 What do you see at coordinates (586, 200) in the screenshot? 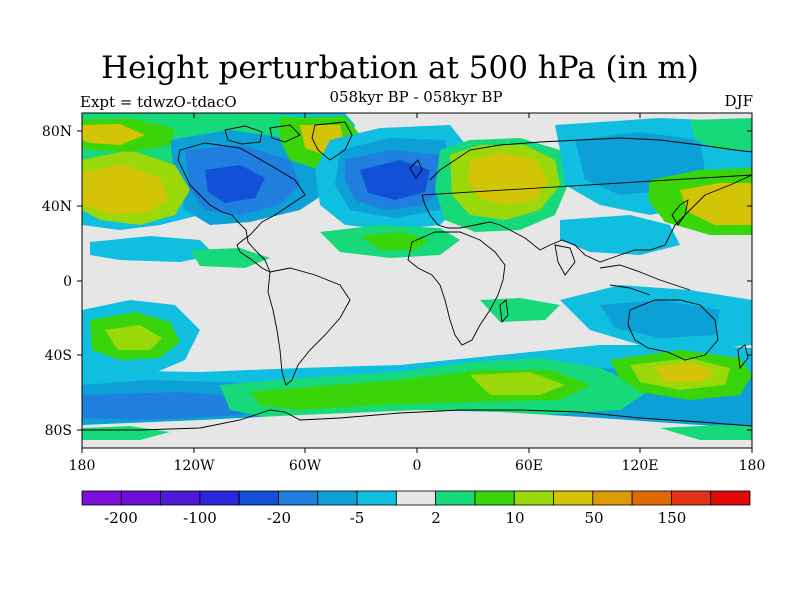
I see `coast-eurasia` at bounding box center [586, 200].